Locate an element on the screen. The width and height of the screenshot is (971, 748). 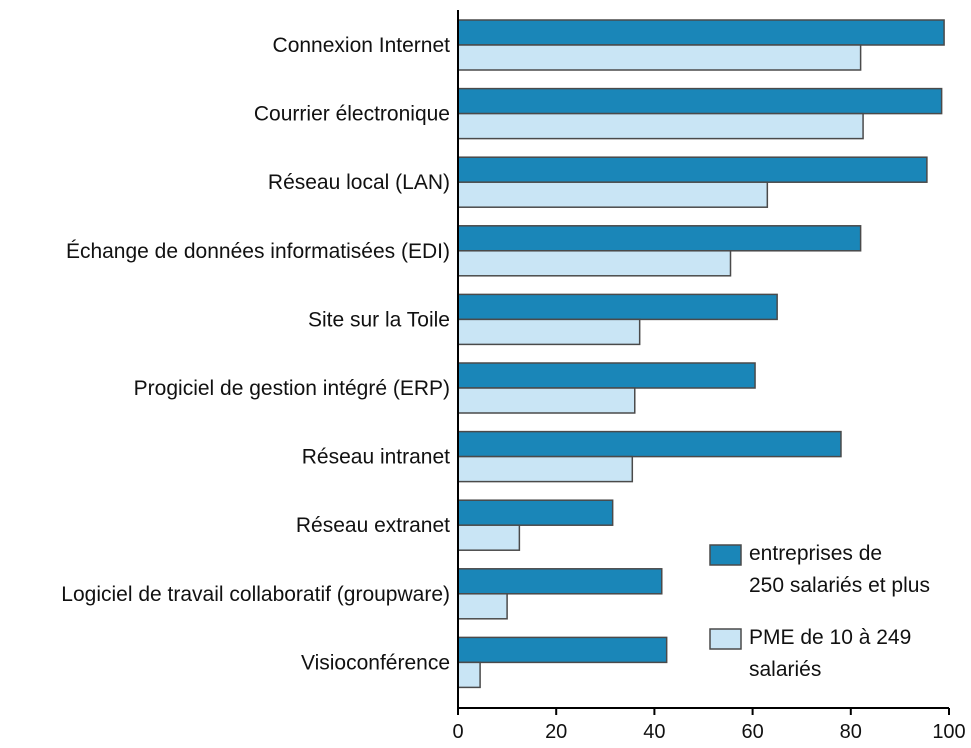
legend-label-0-line-1: 250 salariés et plus is located at coordinates (839, 585).